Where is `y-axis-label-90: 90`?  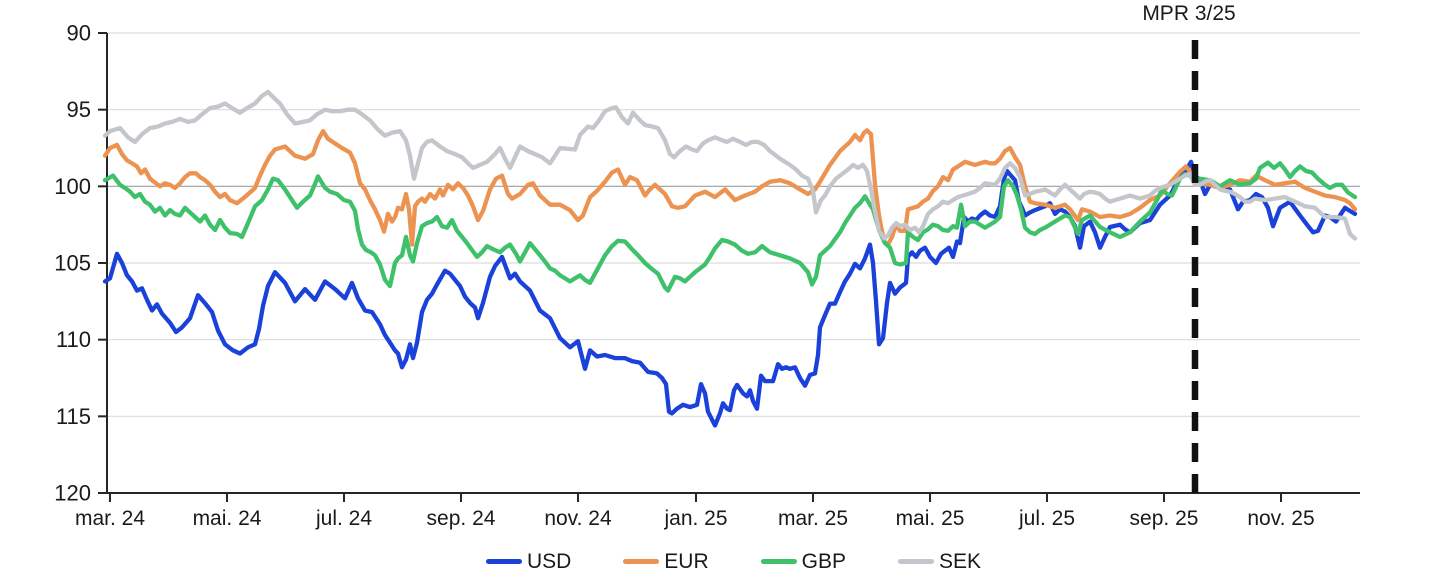 y-axis-label-90: 90 is located at coordinates (79, 33).